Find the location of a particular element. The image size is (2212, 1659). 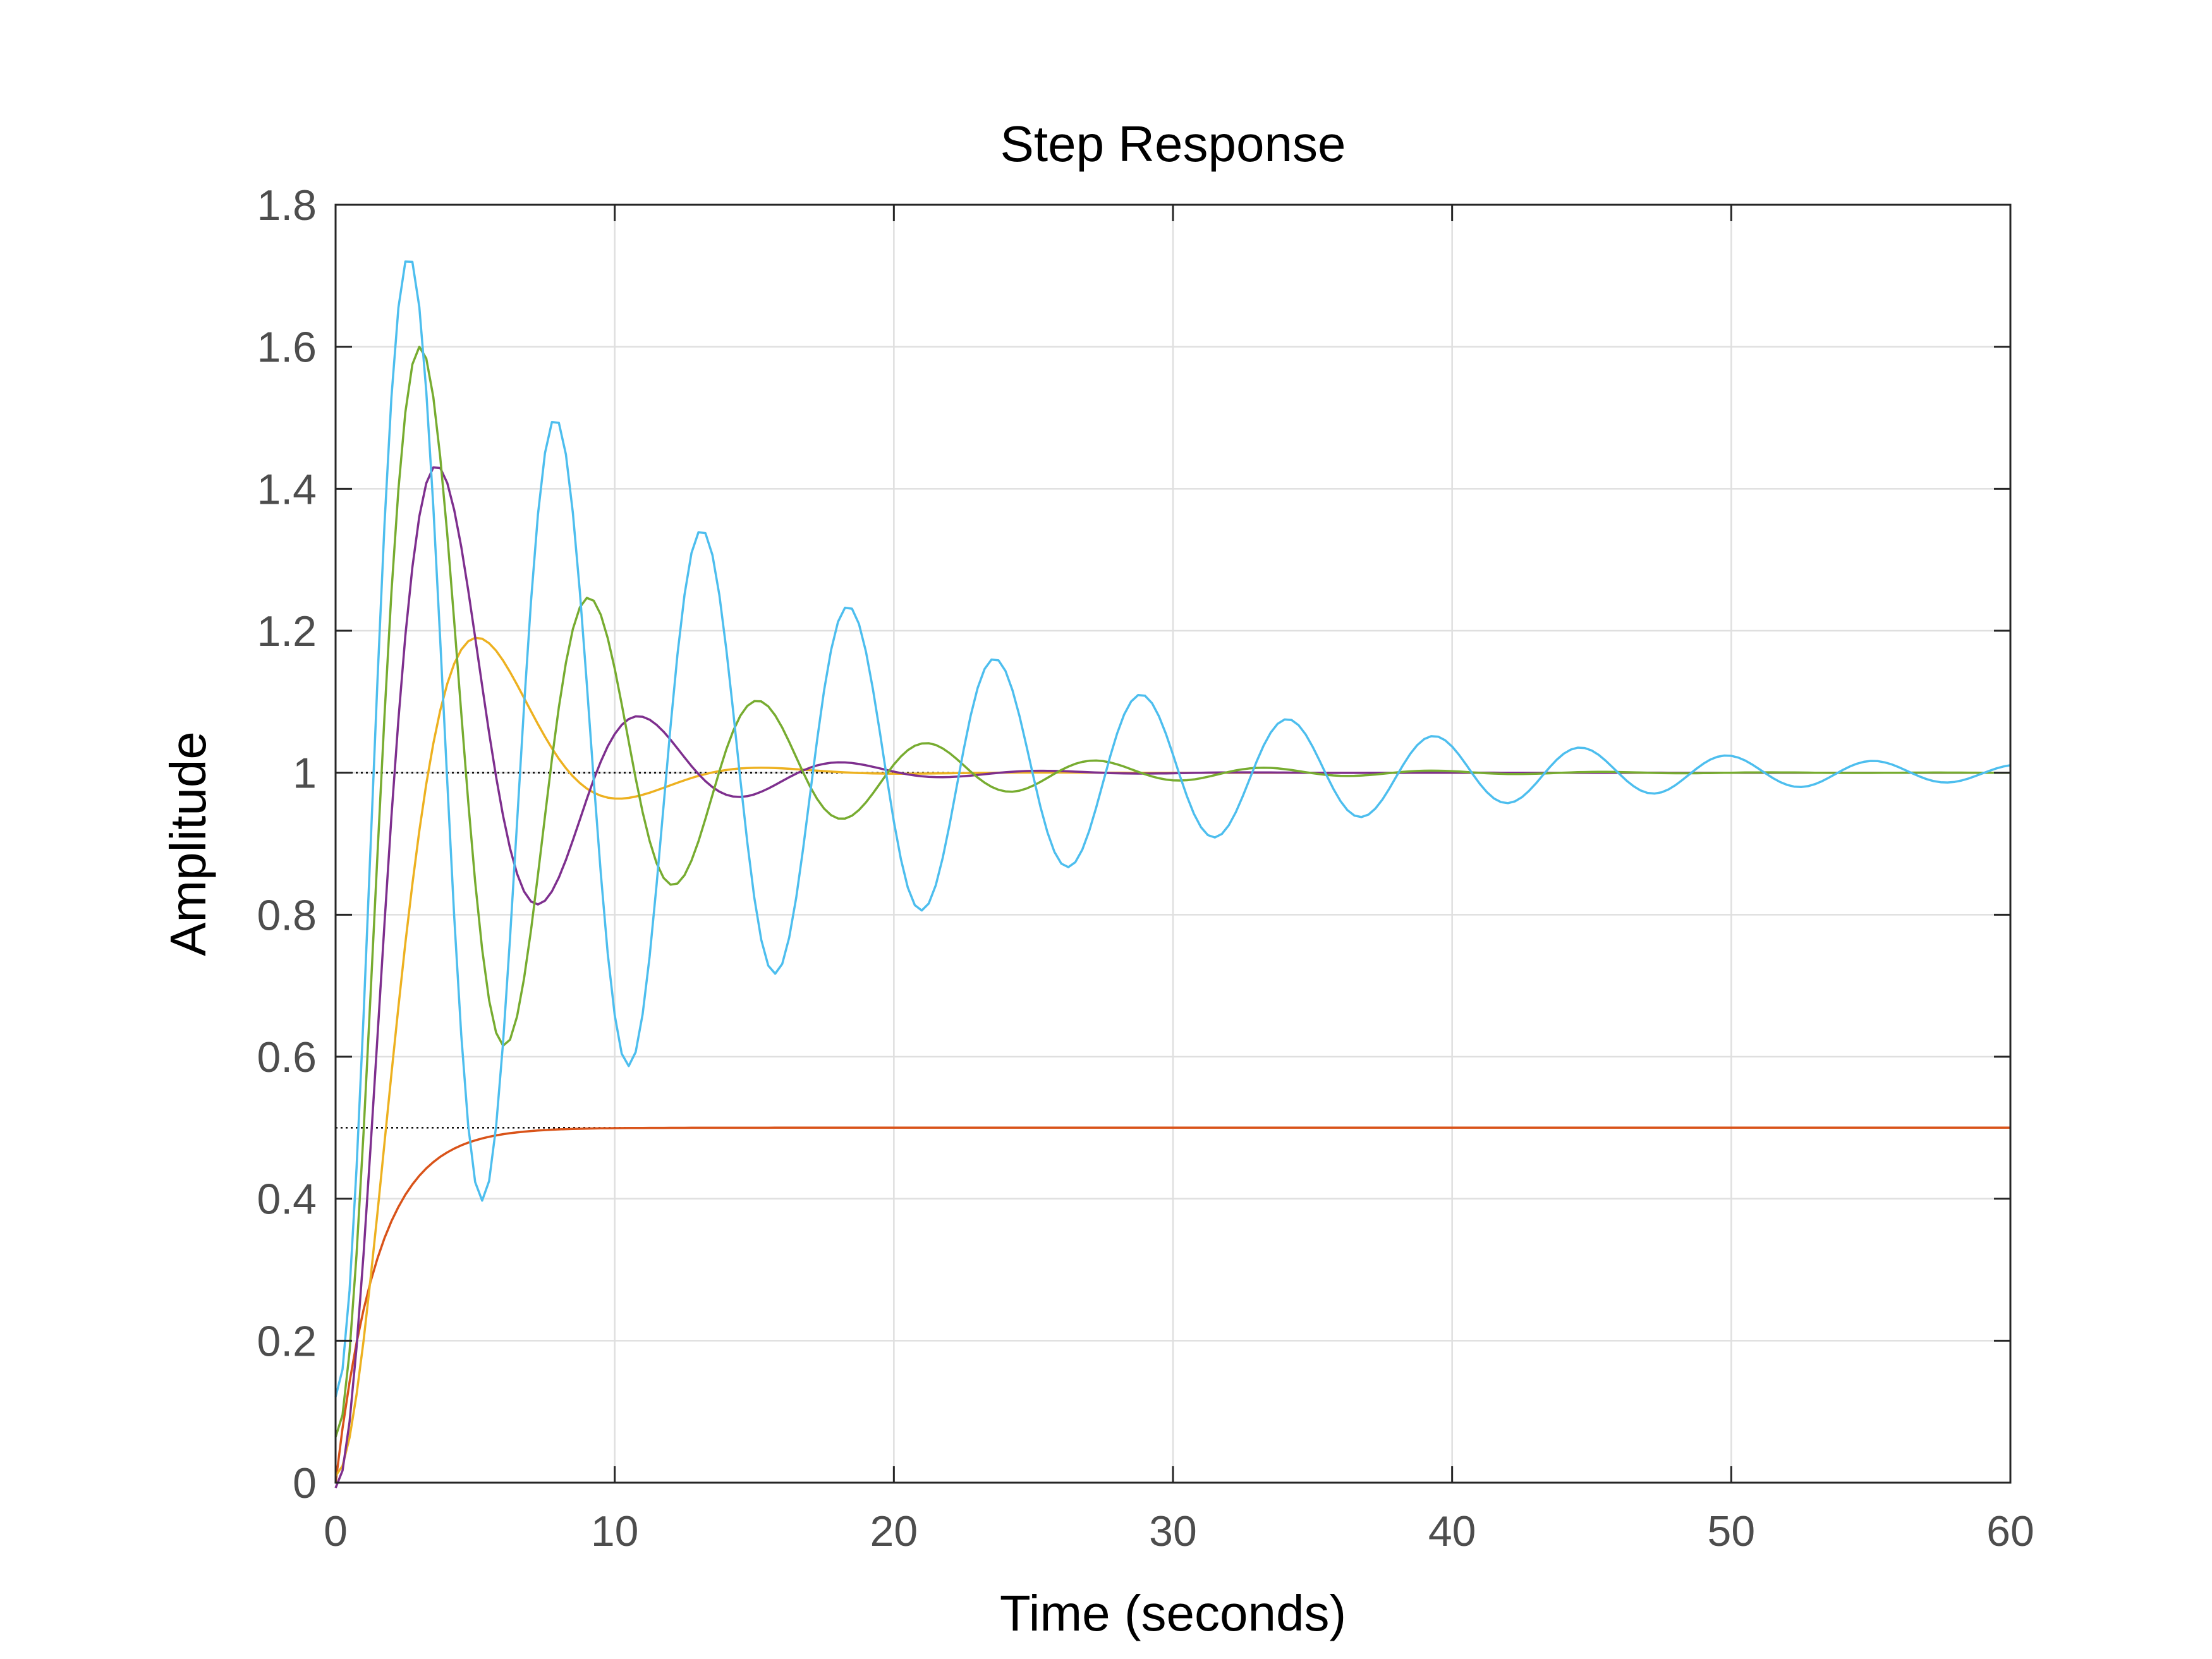

x-tick-label: 20 is located at coordinates (894, 1531).